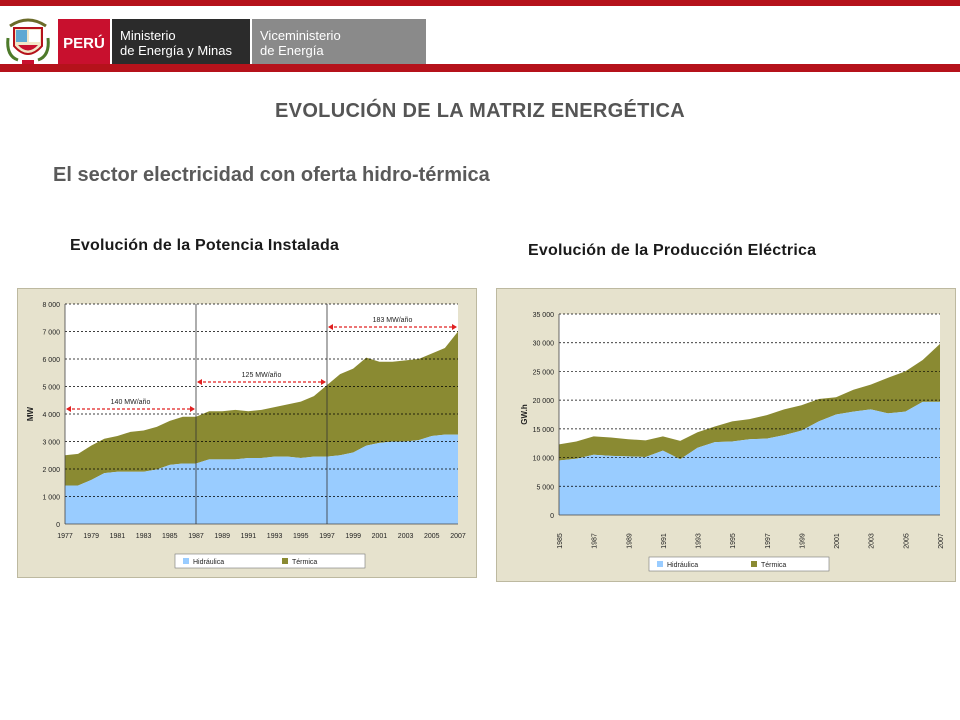 The width and height of the screenshot is (960, 720). I want to click on potencia-x-tick-label: 1979, so click(91, 536).